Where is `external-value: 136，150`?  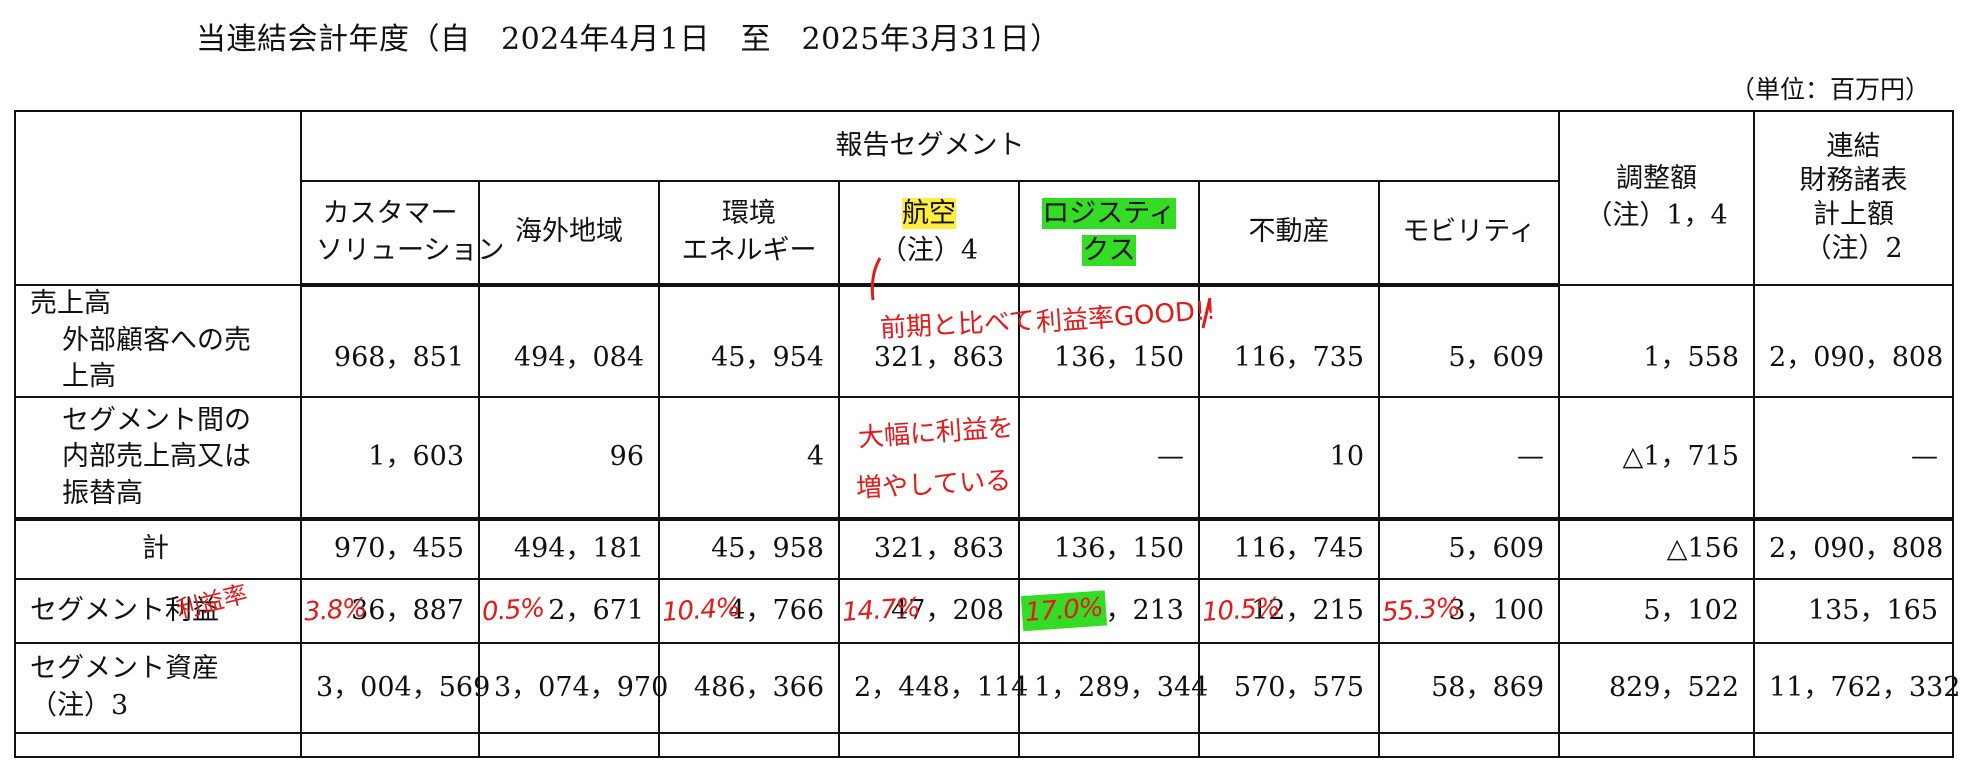
external-value: 136，150 is located at coordinates (1109, 341).